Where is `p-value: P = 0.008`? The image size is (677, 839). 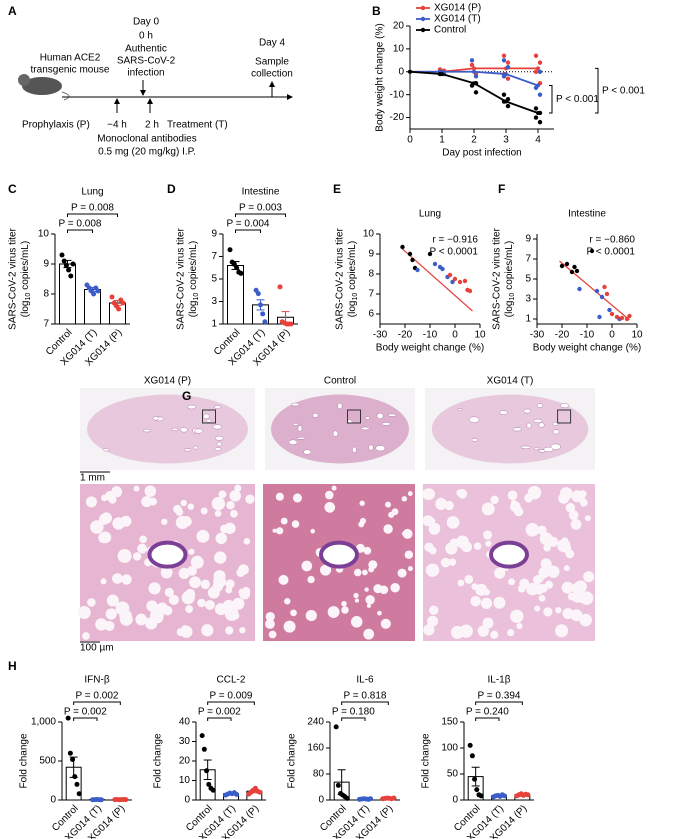 p-value: P = 0.008 is located at coordinates (92, 208).